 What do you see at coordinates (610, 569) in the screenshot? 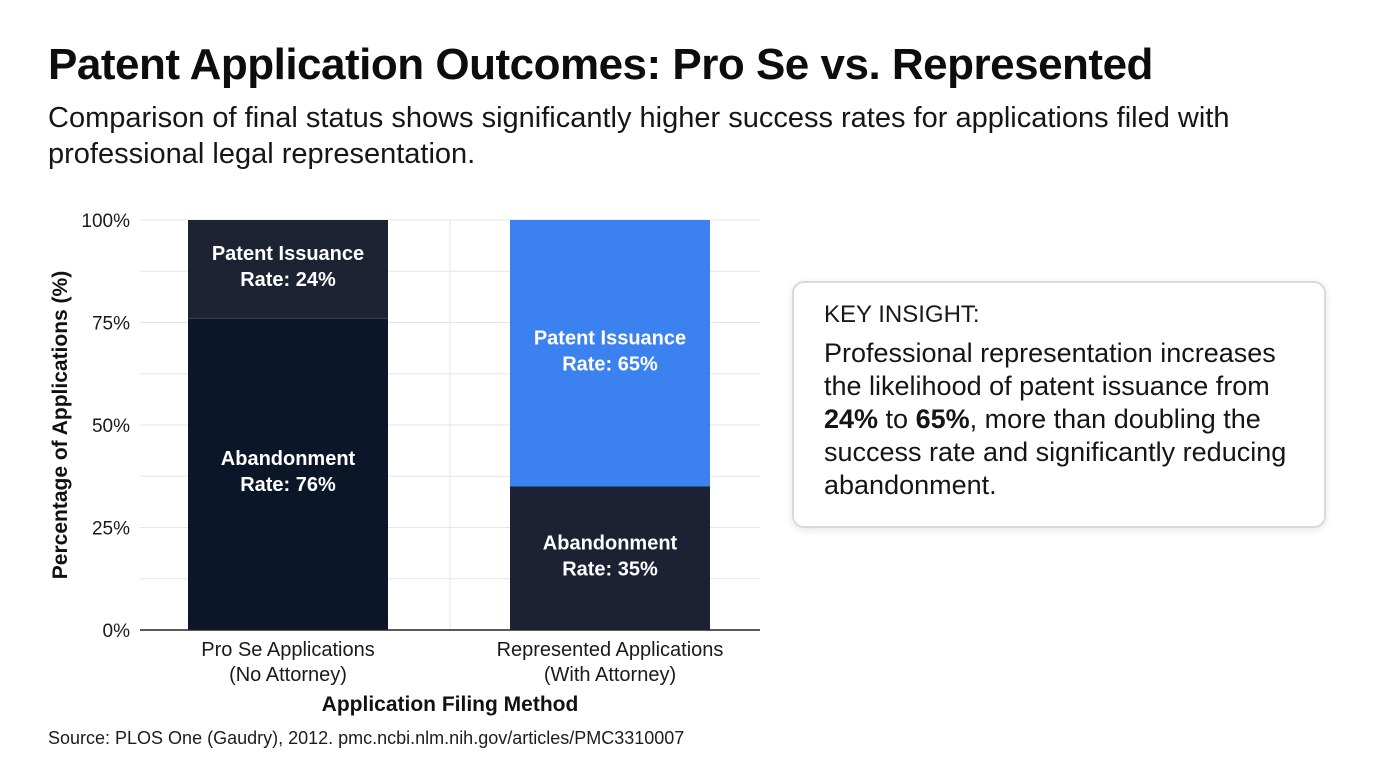
I see `data-label: Rate: 35%` at bounding box center [610, 569].